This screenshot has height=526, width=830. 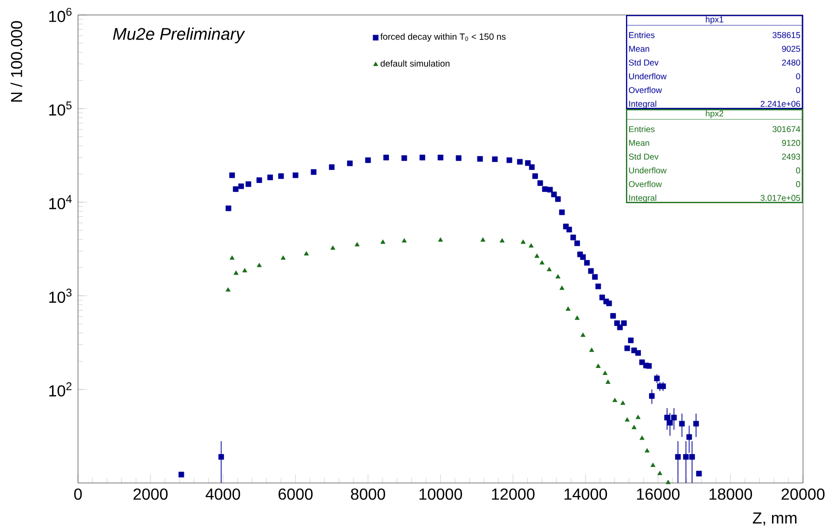 What do you see at coordinates (513, 494) in the screenshot?
I see `x-tick-label: 12000` at bounding box center [513, 494].